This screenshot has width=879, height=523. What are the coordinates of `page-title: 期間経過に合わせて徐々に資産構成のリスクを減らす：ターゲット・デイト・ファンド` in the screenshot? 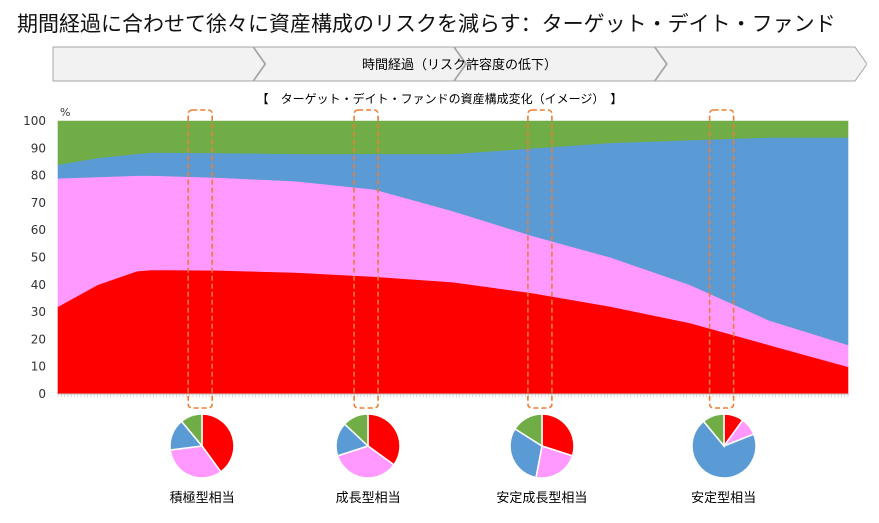 It's located at (426, 24).